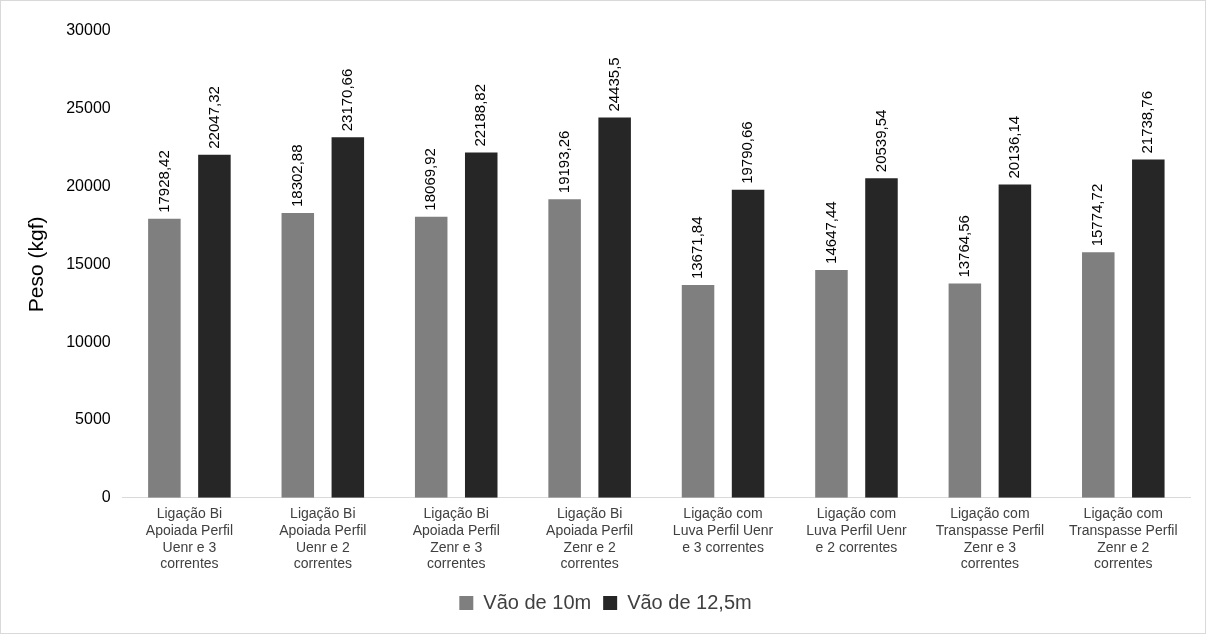 This screenshot has height=634, width=1206. I want to click on x-tick-label: Ligação com Luva Perfil Uenr e 3 correntes, so click(723, 530).